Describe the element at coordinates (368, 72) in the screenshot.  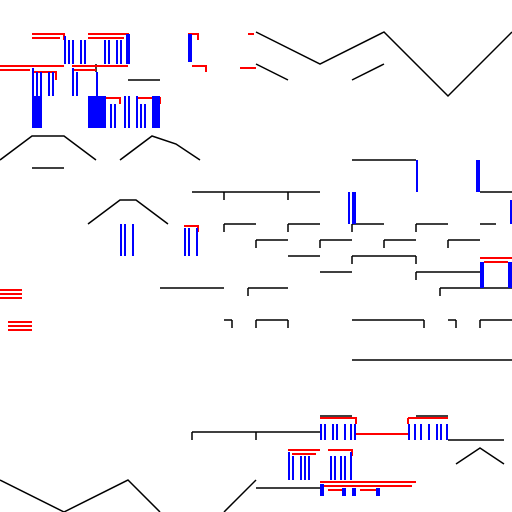
I see `diag-b` at that location.